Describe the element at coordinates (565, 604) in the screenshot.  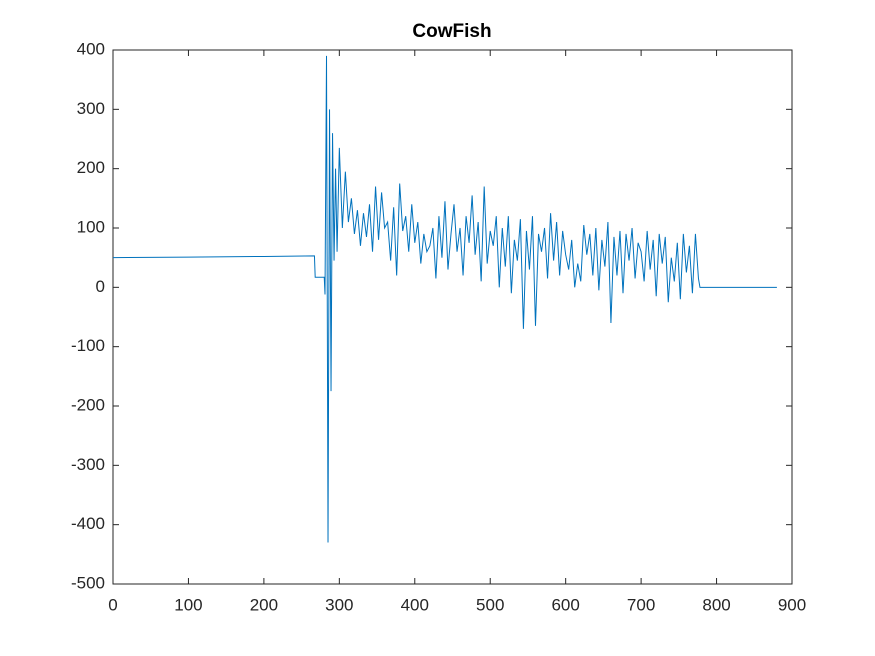
I see `x-tick-label: 600` at that location.